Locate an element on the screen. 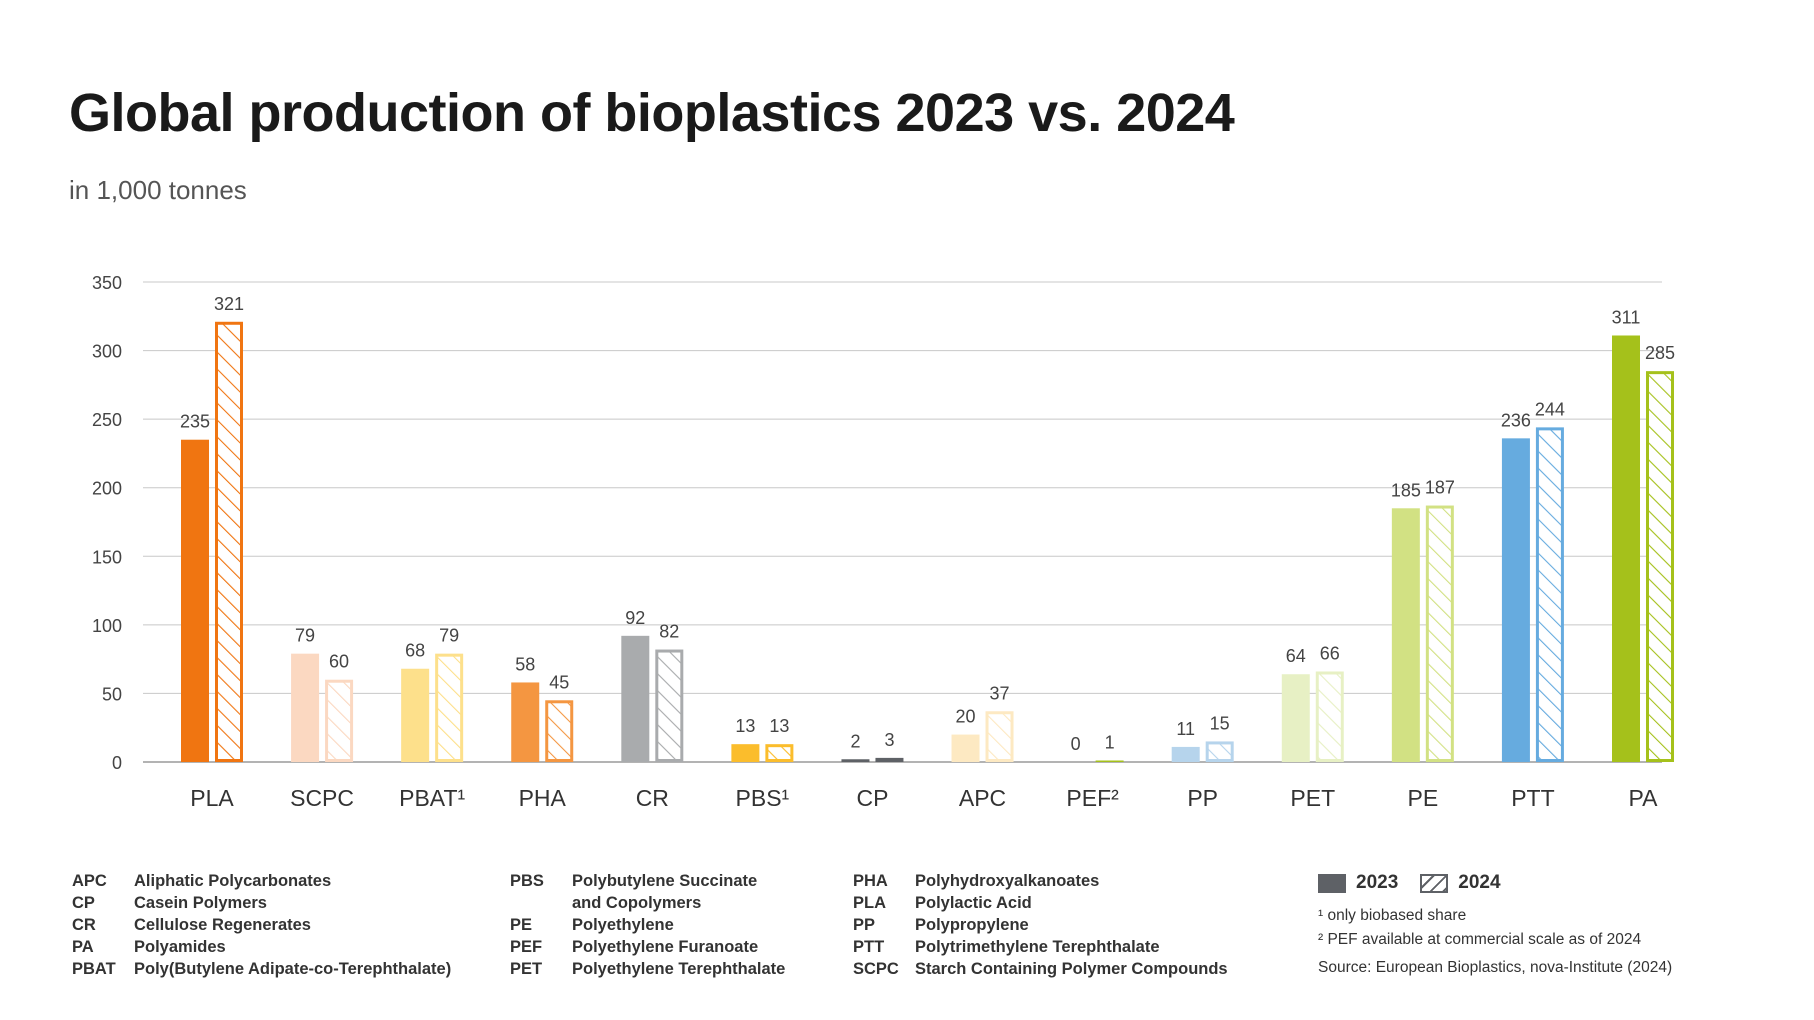 This screenshot has width=1814, height=1020. abbreviation-name: Polyethylene is located at coordinates (623, 925).